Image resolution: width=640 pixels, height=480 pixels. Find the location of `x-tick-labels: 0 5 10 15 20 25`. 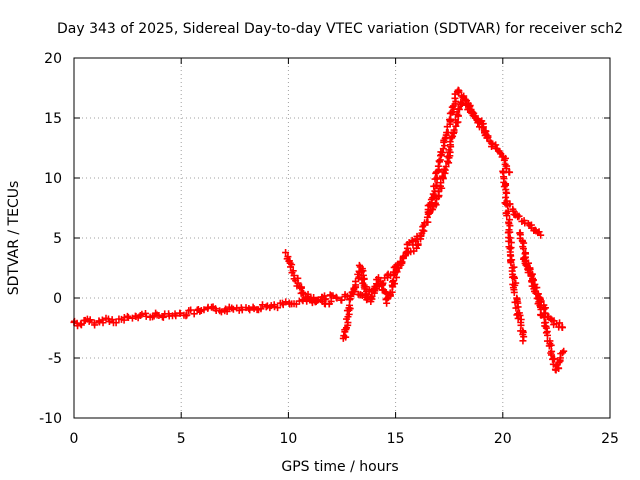

x-tick-labels: 0 5 10 15 20 25 is located at coordinates (344, 439).